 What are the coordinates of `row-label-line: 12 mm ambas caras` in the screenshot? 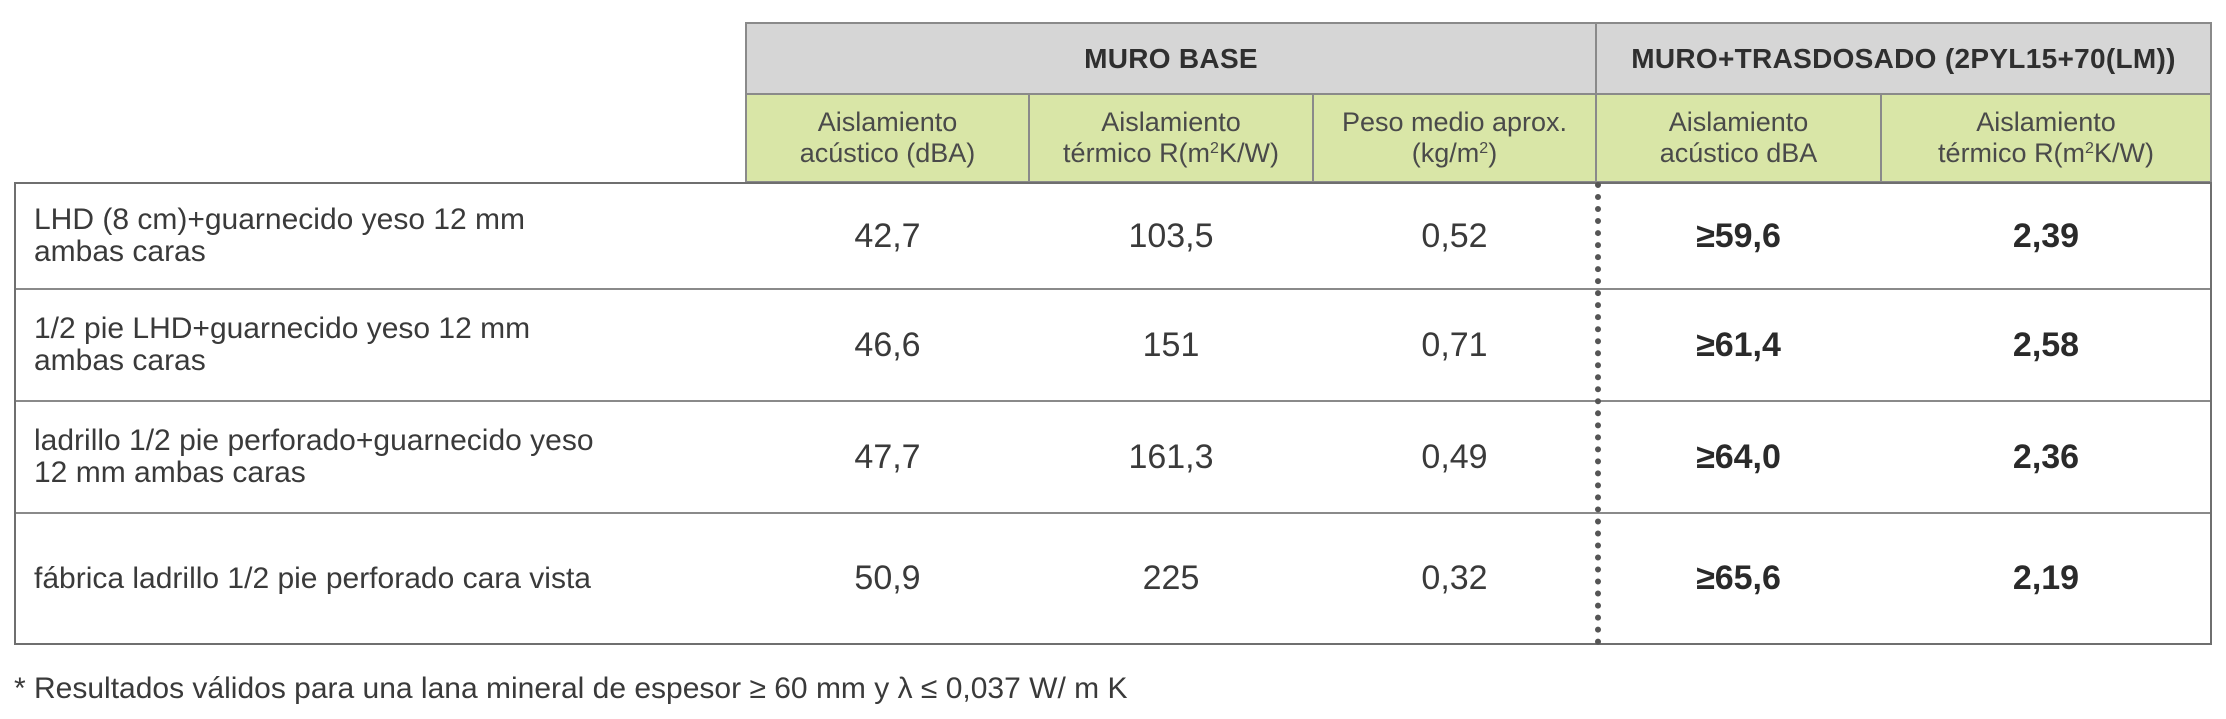 It's located at (170, 472).